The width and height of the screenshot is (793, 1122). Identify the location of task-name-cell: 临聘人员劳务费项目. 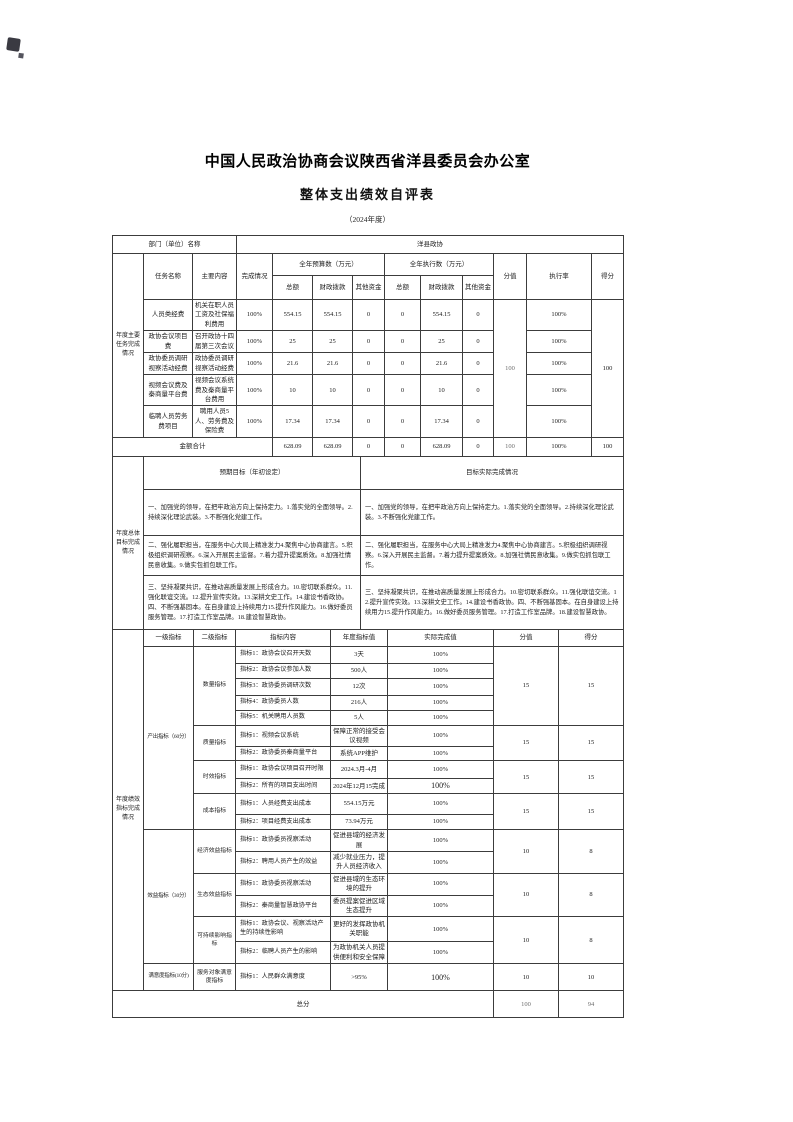
(168, 421).